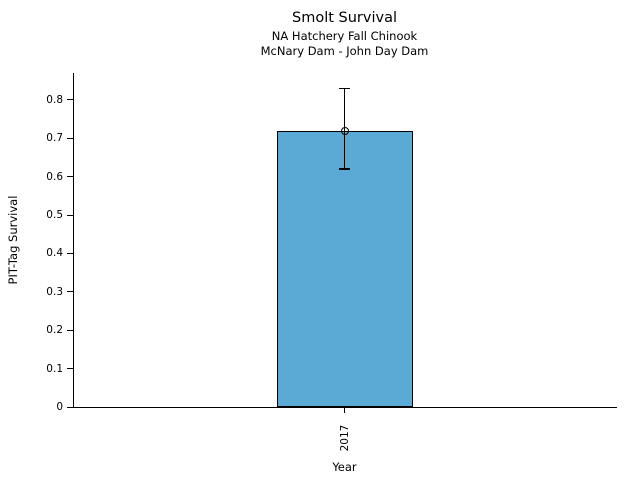  I want to click on y-tick-label: 0.2, so click(54, 330).